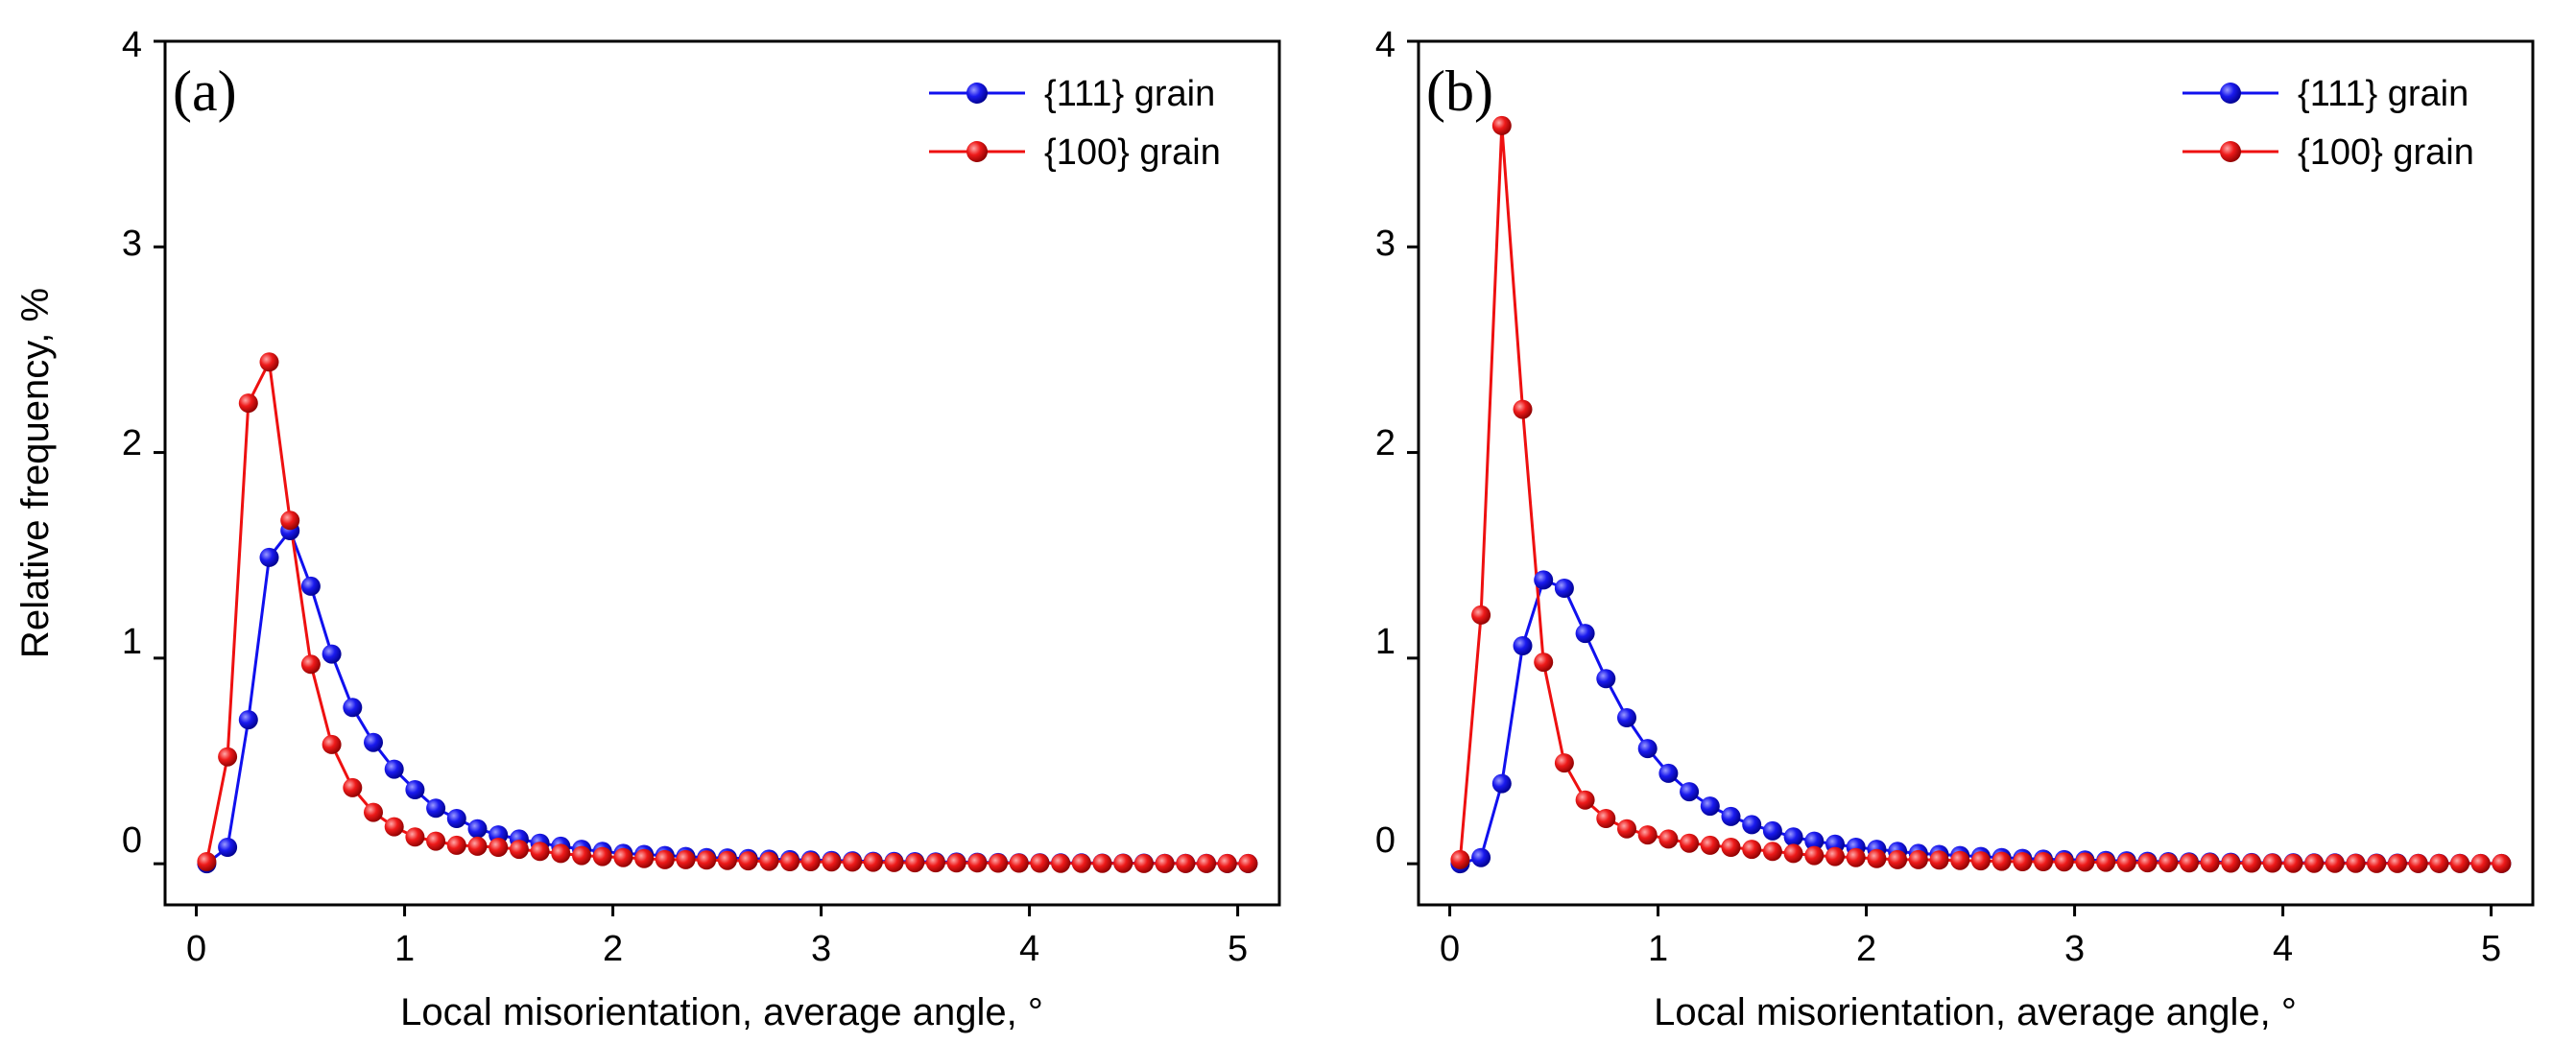 This screenshot has width=2576, height=1044. I want to click on y-tick-label: 2, so click(1385, 443).